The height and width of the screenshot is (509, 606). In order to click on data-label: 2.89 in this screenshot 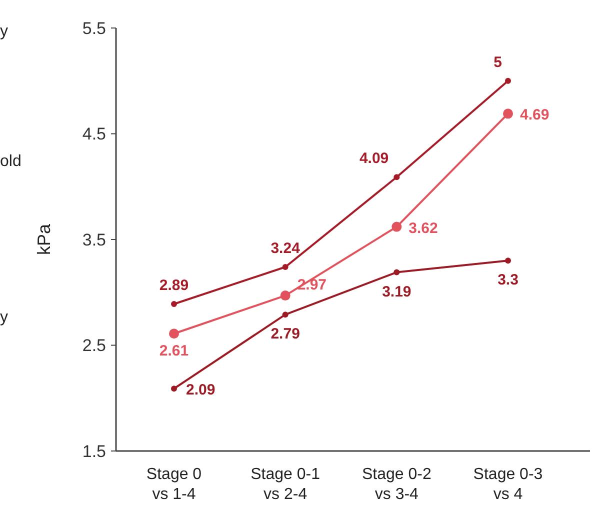, I will do `click(174, 285)`.